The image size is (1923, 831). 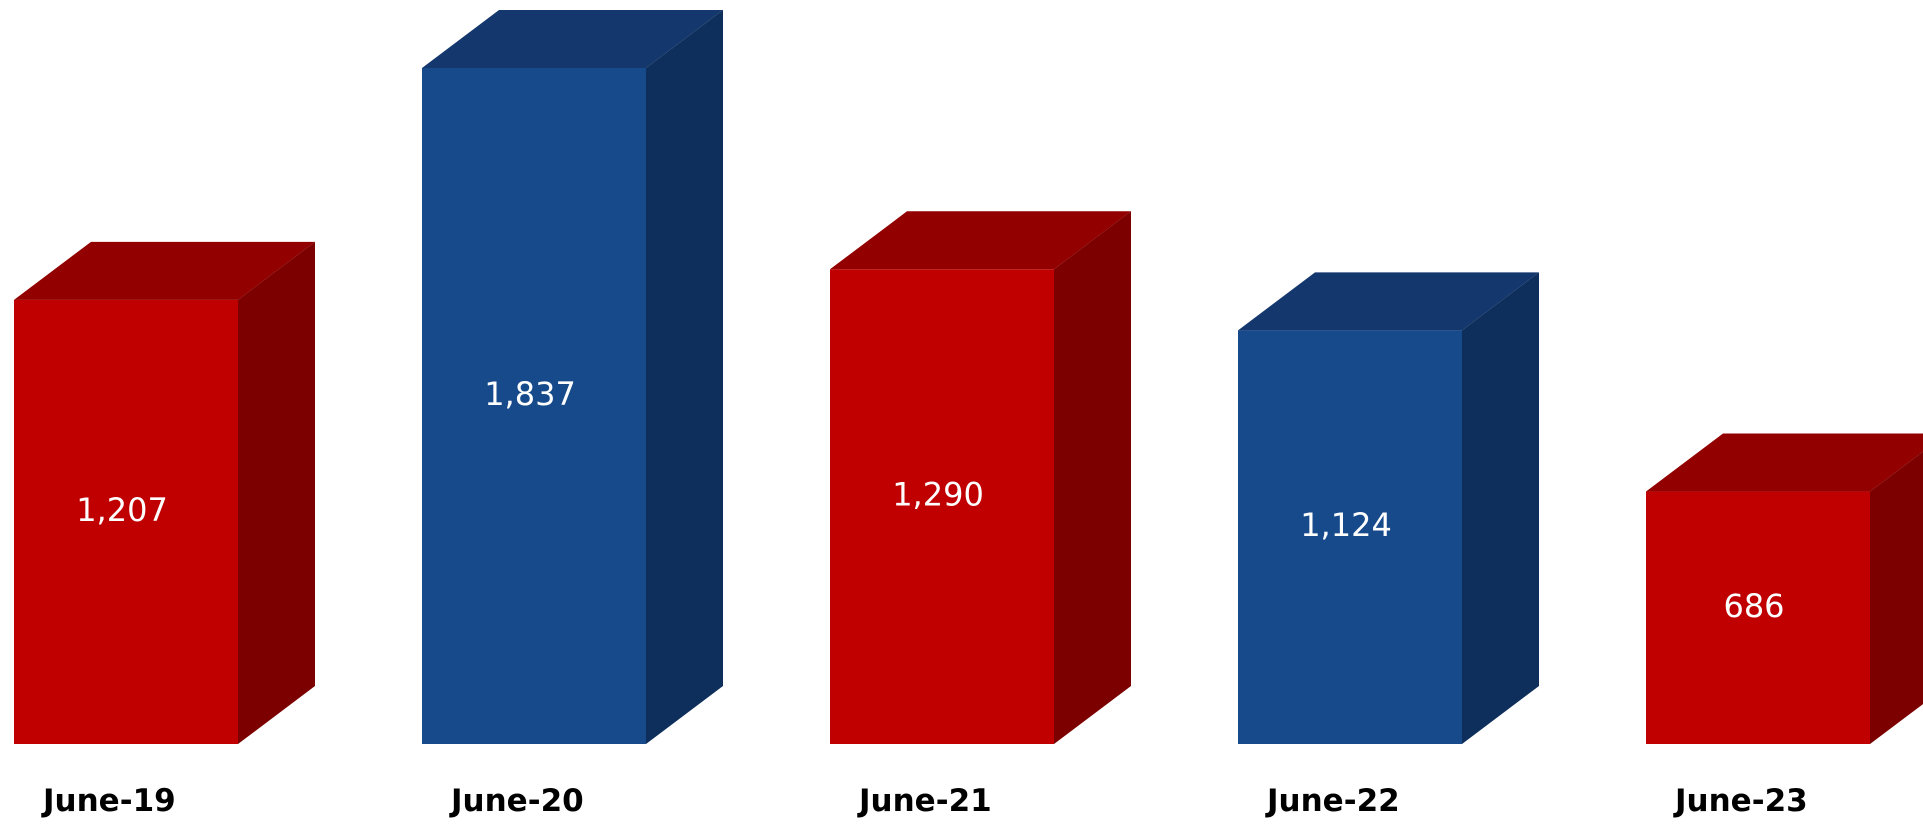 I want to click on category-label: June-19, so click(x=108, y=801).